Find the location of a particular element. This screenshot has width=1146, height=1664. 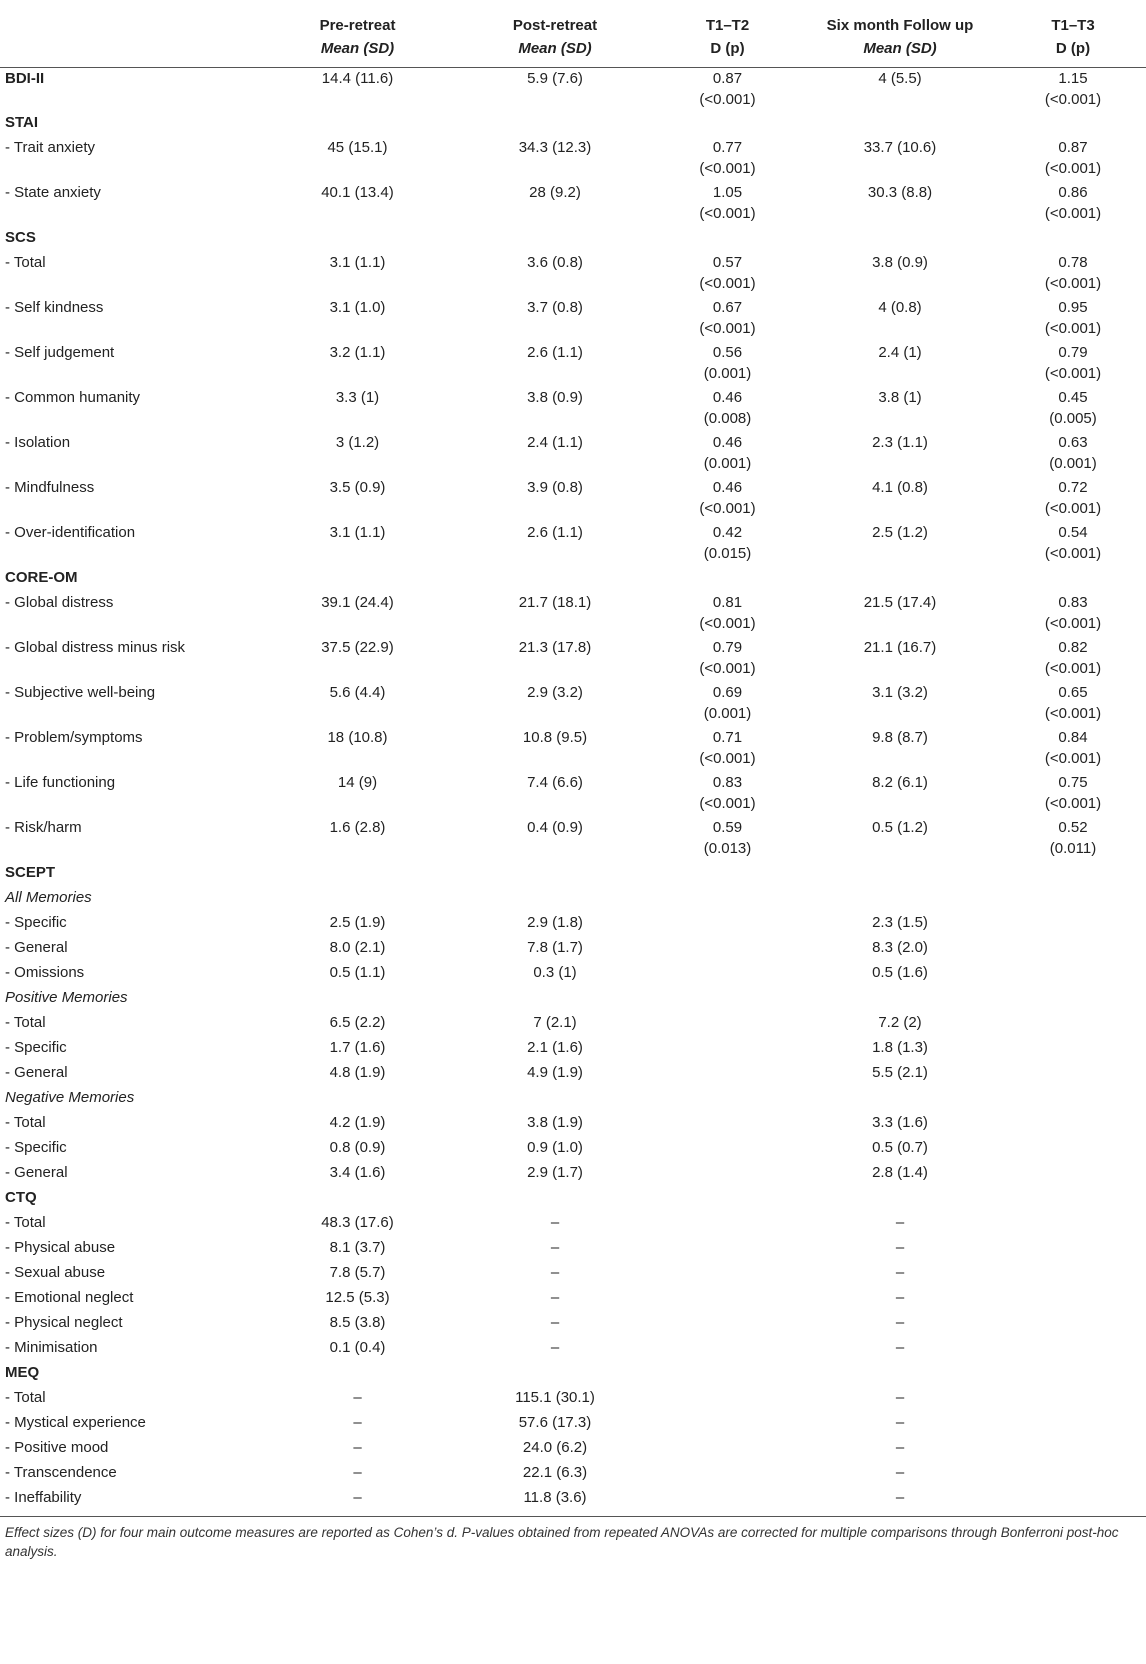

post-retreat-value: 21.3 (17.8) is located at coordinates (555, 647).